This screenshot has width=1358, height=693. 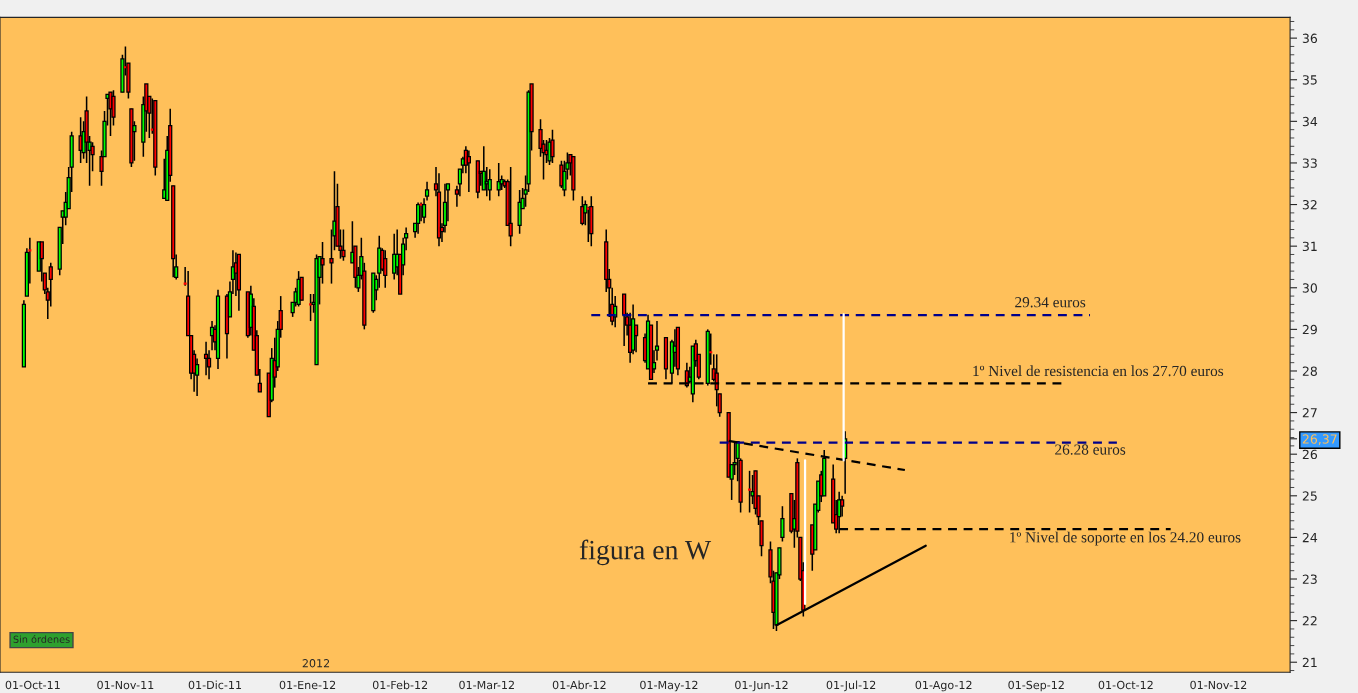 What do you see at coordinates (1309, 205) in the screenshot?
I see `y-tick-label: 32` at bounding box center [1309, 205].